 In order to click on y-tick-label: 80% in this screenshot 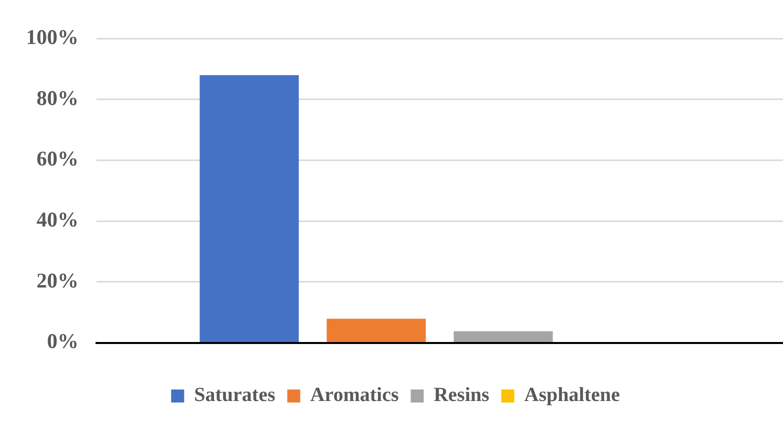, I will do `click(57, 98)`.